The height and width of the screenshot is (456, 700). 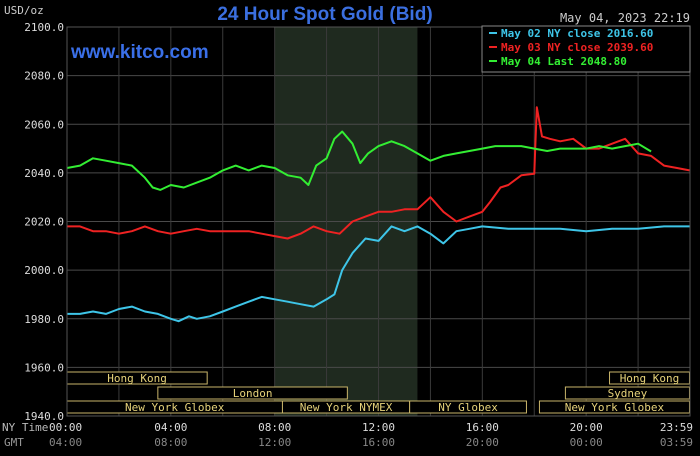 What do you see at coordinates (378, 427) in the screenshot?
I see `x-tick-label-ny: 12:00` at bounding box center [378, 427].